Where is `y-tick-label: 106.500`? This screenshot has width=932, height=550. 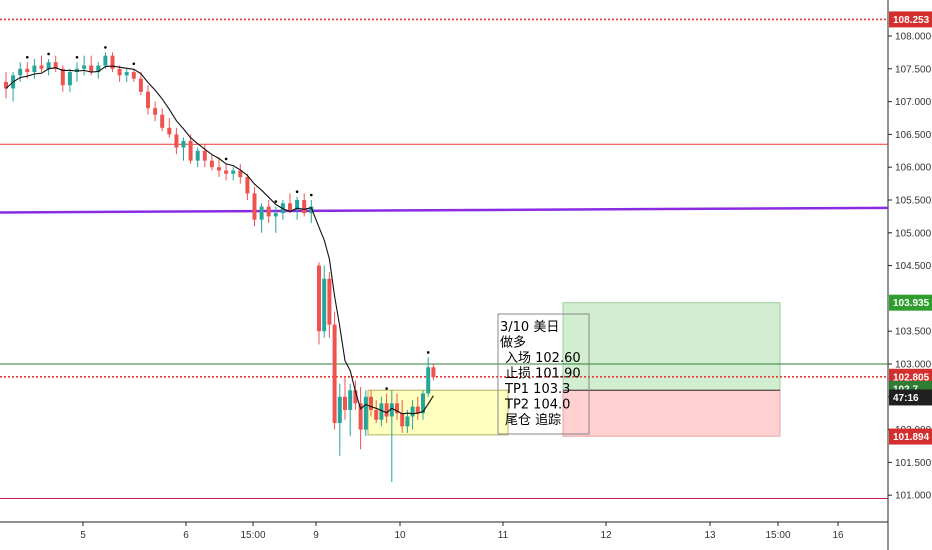
y-tick-label: 106.500 is located at coordinates (913, 135).